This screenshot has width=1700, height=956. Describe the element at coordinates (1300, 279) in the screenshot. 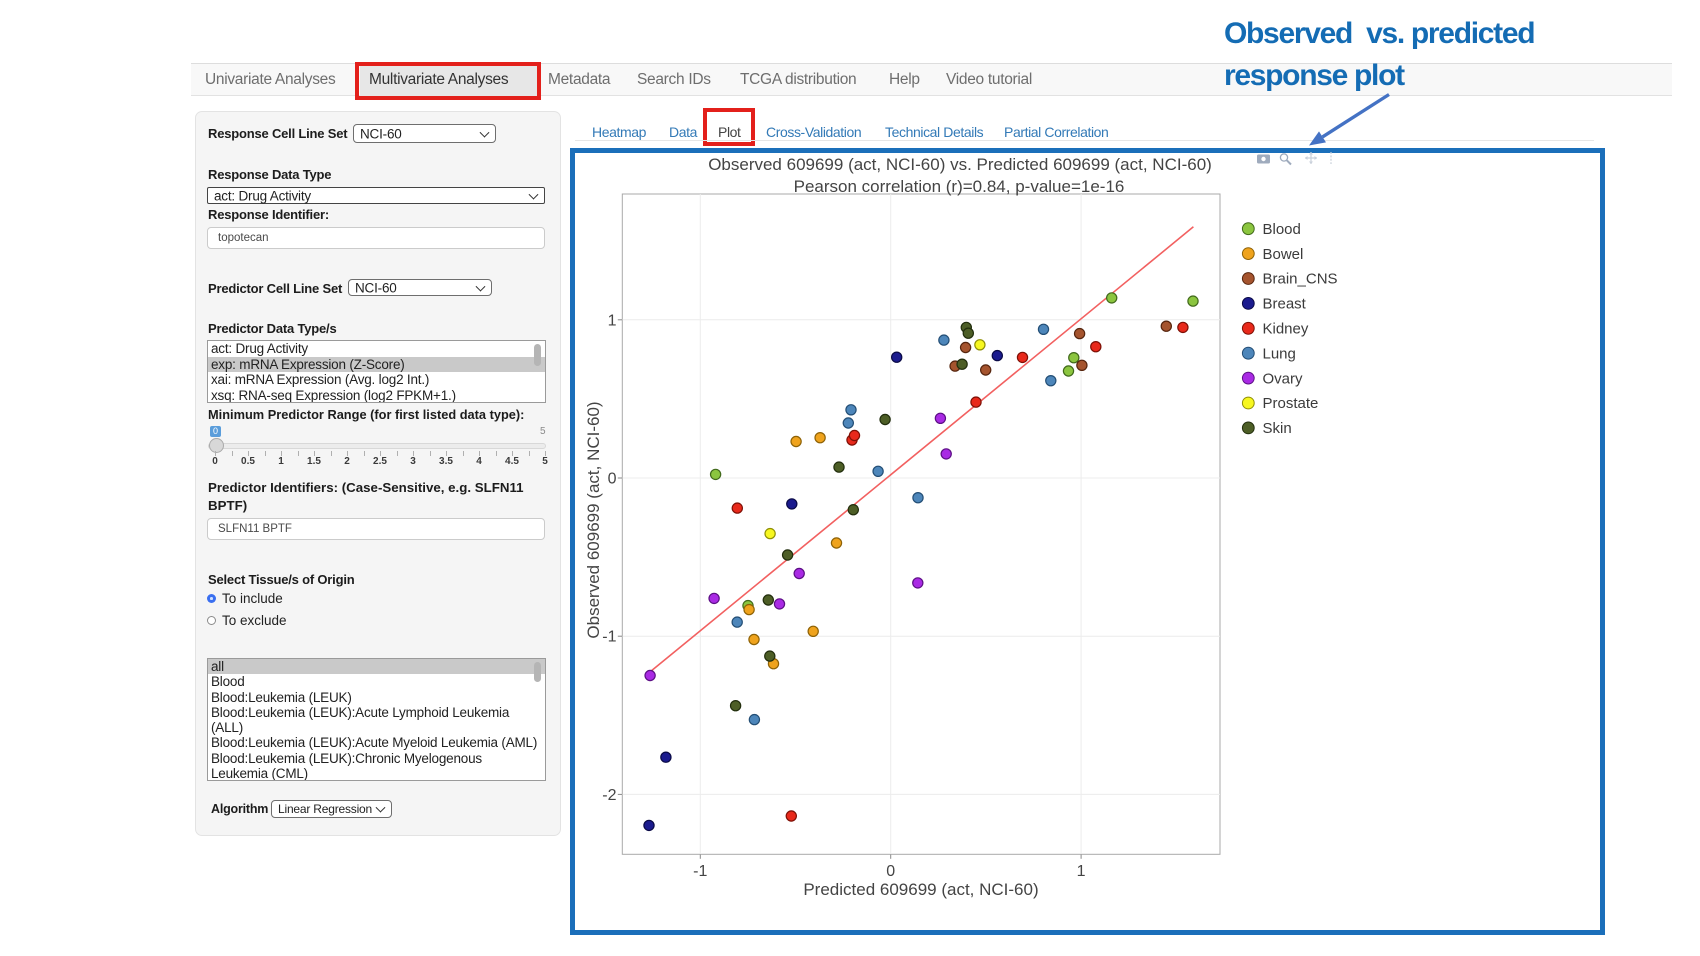

I see `svg-text: Brain_CNS` at that location.